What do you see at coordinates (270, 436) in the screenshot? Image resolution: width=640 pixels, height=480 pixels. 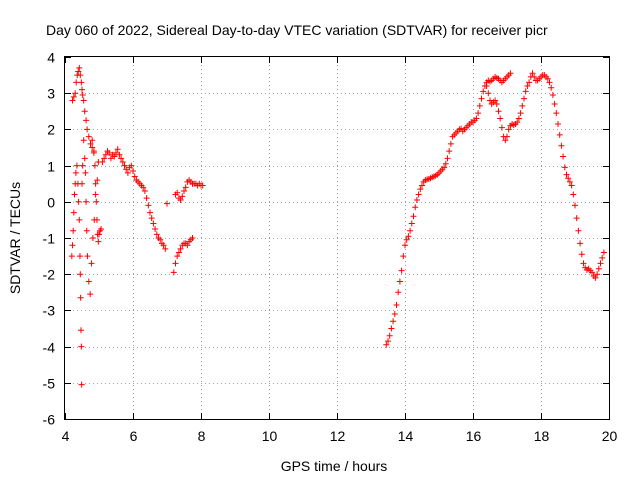 I see `x-tick-label: 10` at bounding box center [270, 436].